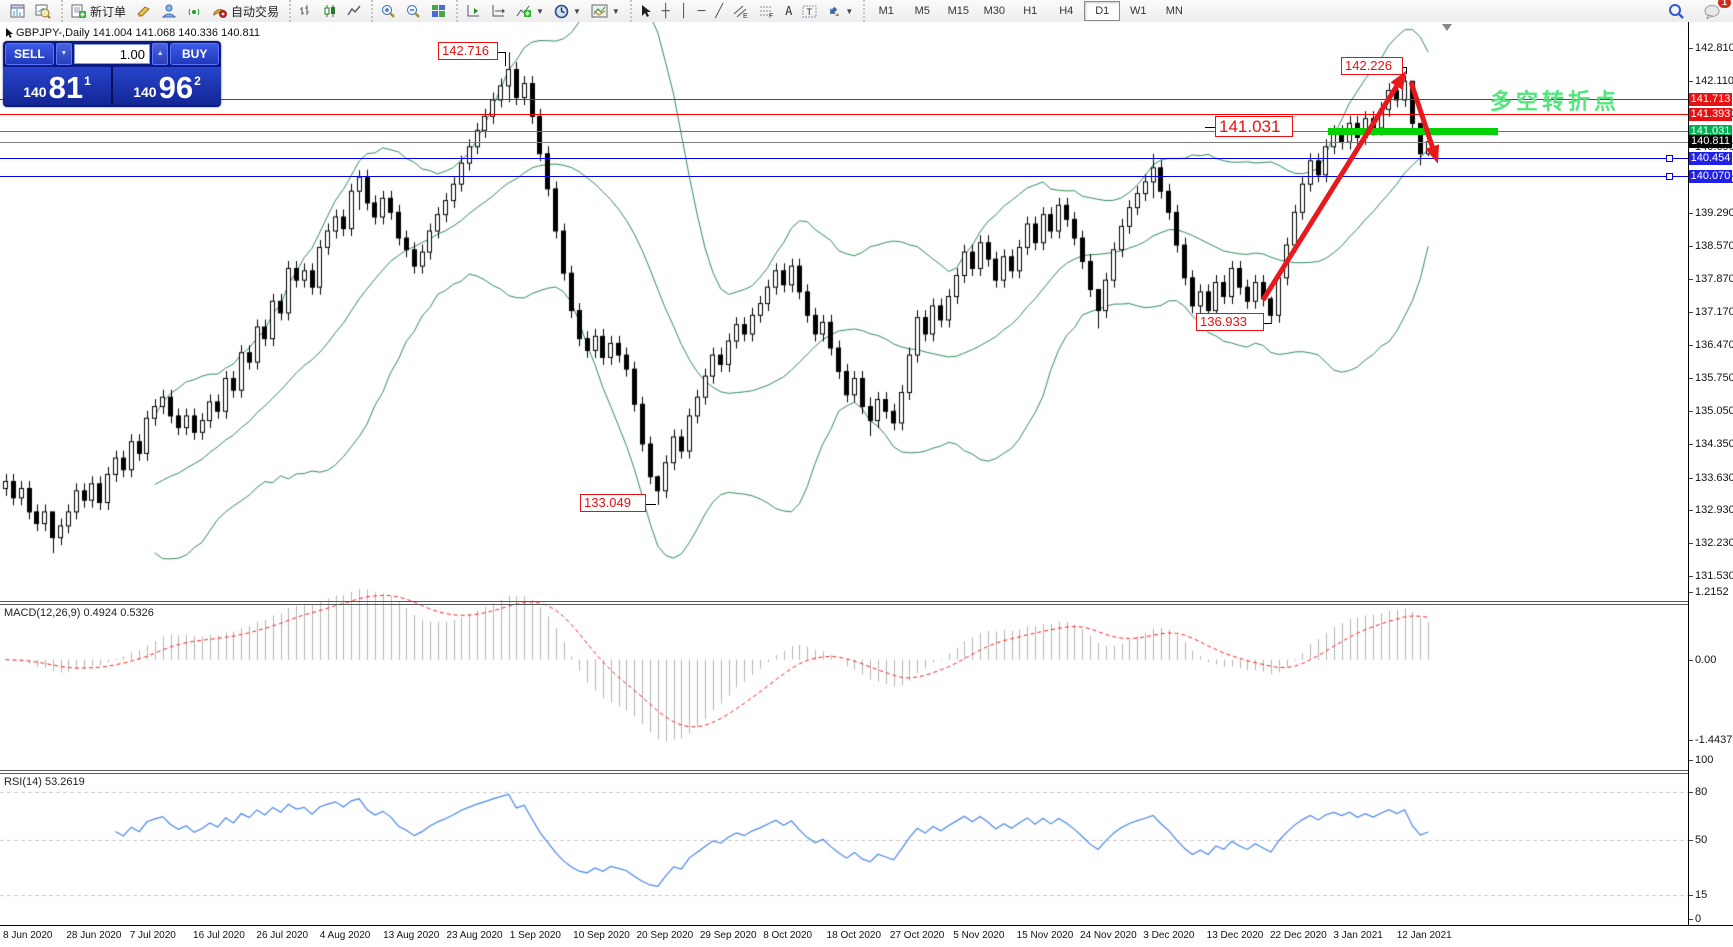 The width and height of the screenshot is (1733, 947). Describe the element at coordinates (194, 11) in the screenshot. I see `signals-button` at that location.